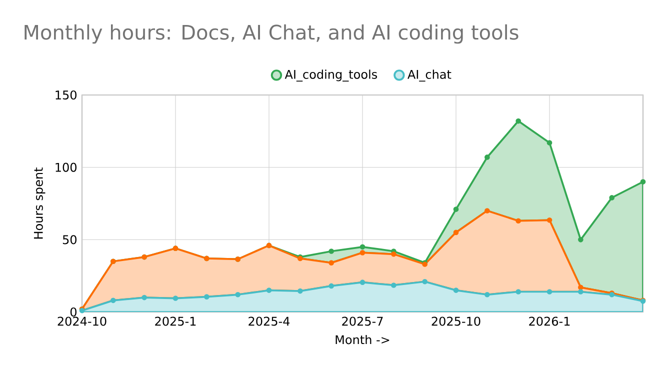  I want to click on legend-label: AI_chat, so click(430, 76).